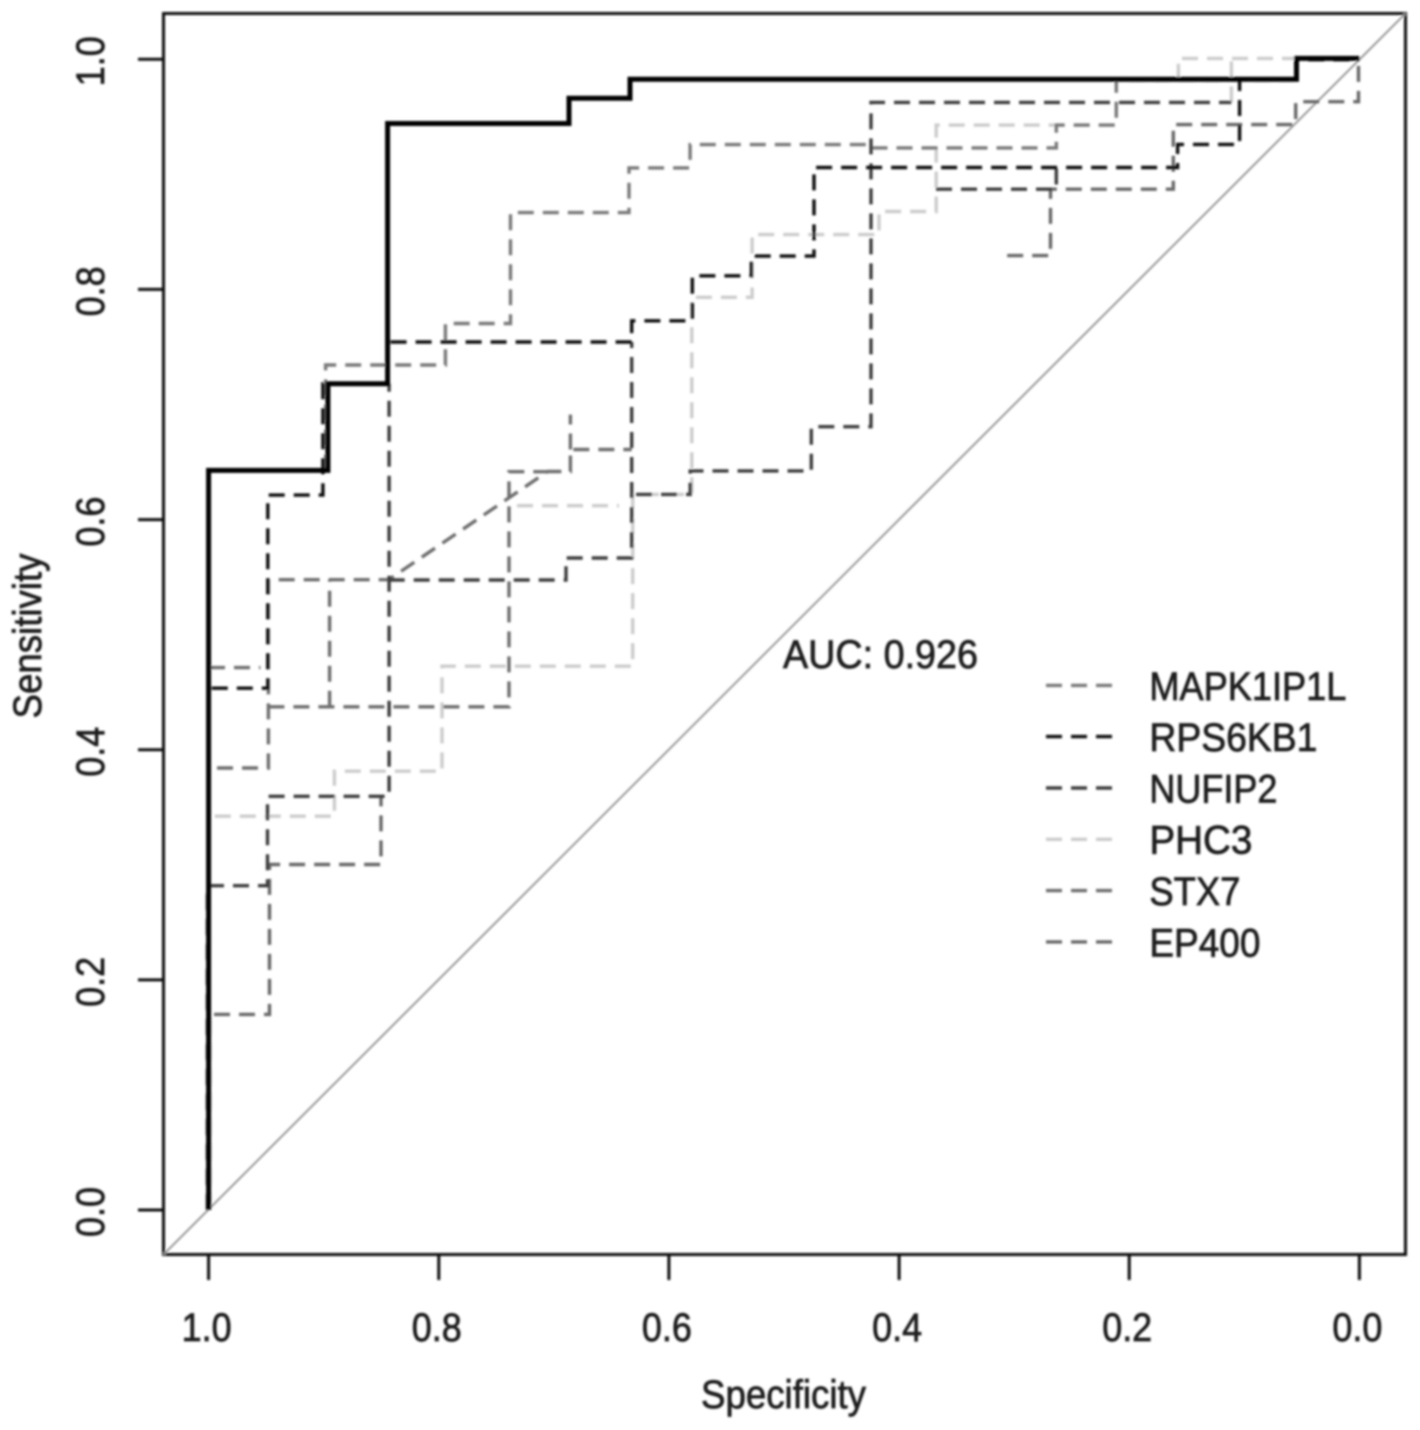  I want to click on svg-text: Specificity, so click(783, 1395).